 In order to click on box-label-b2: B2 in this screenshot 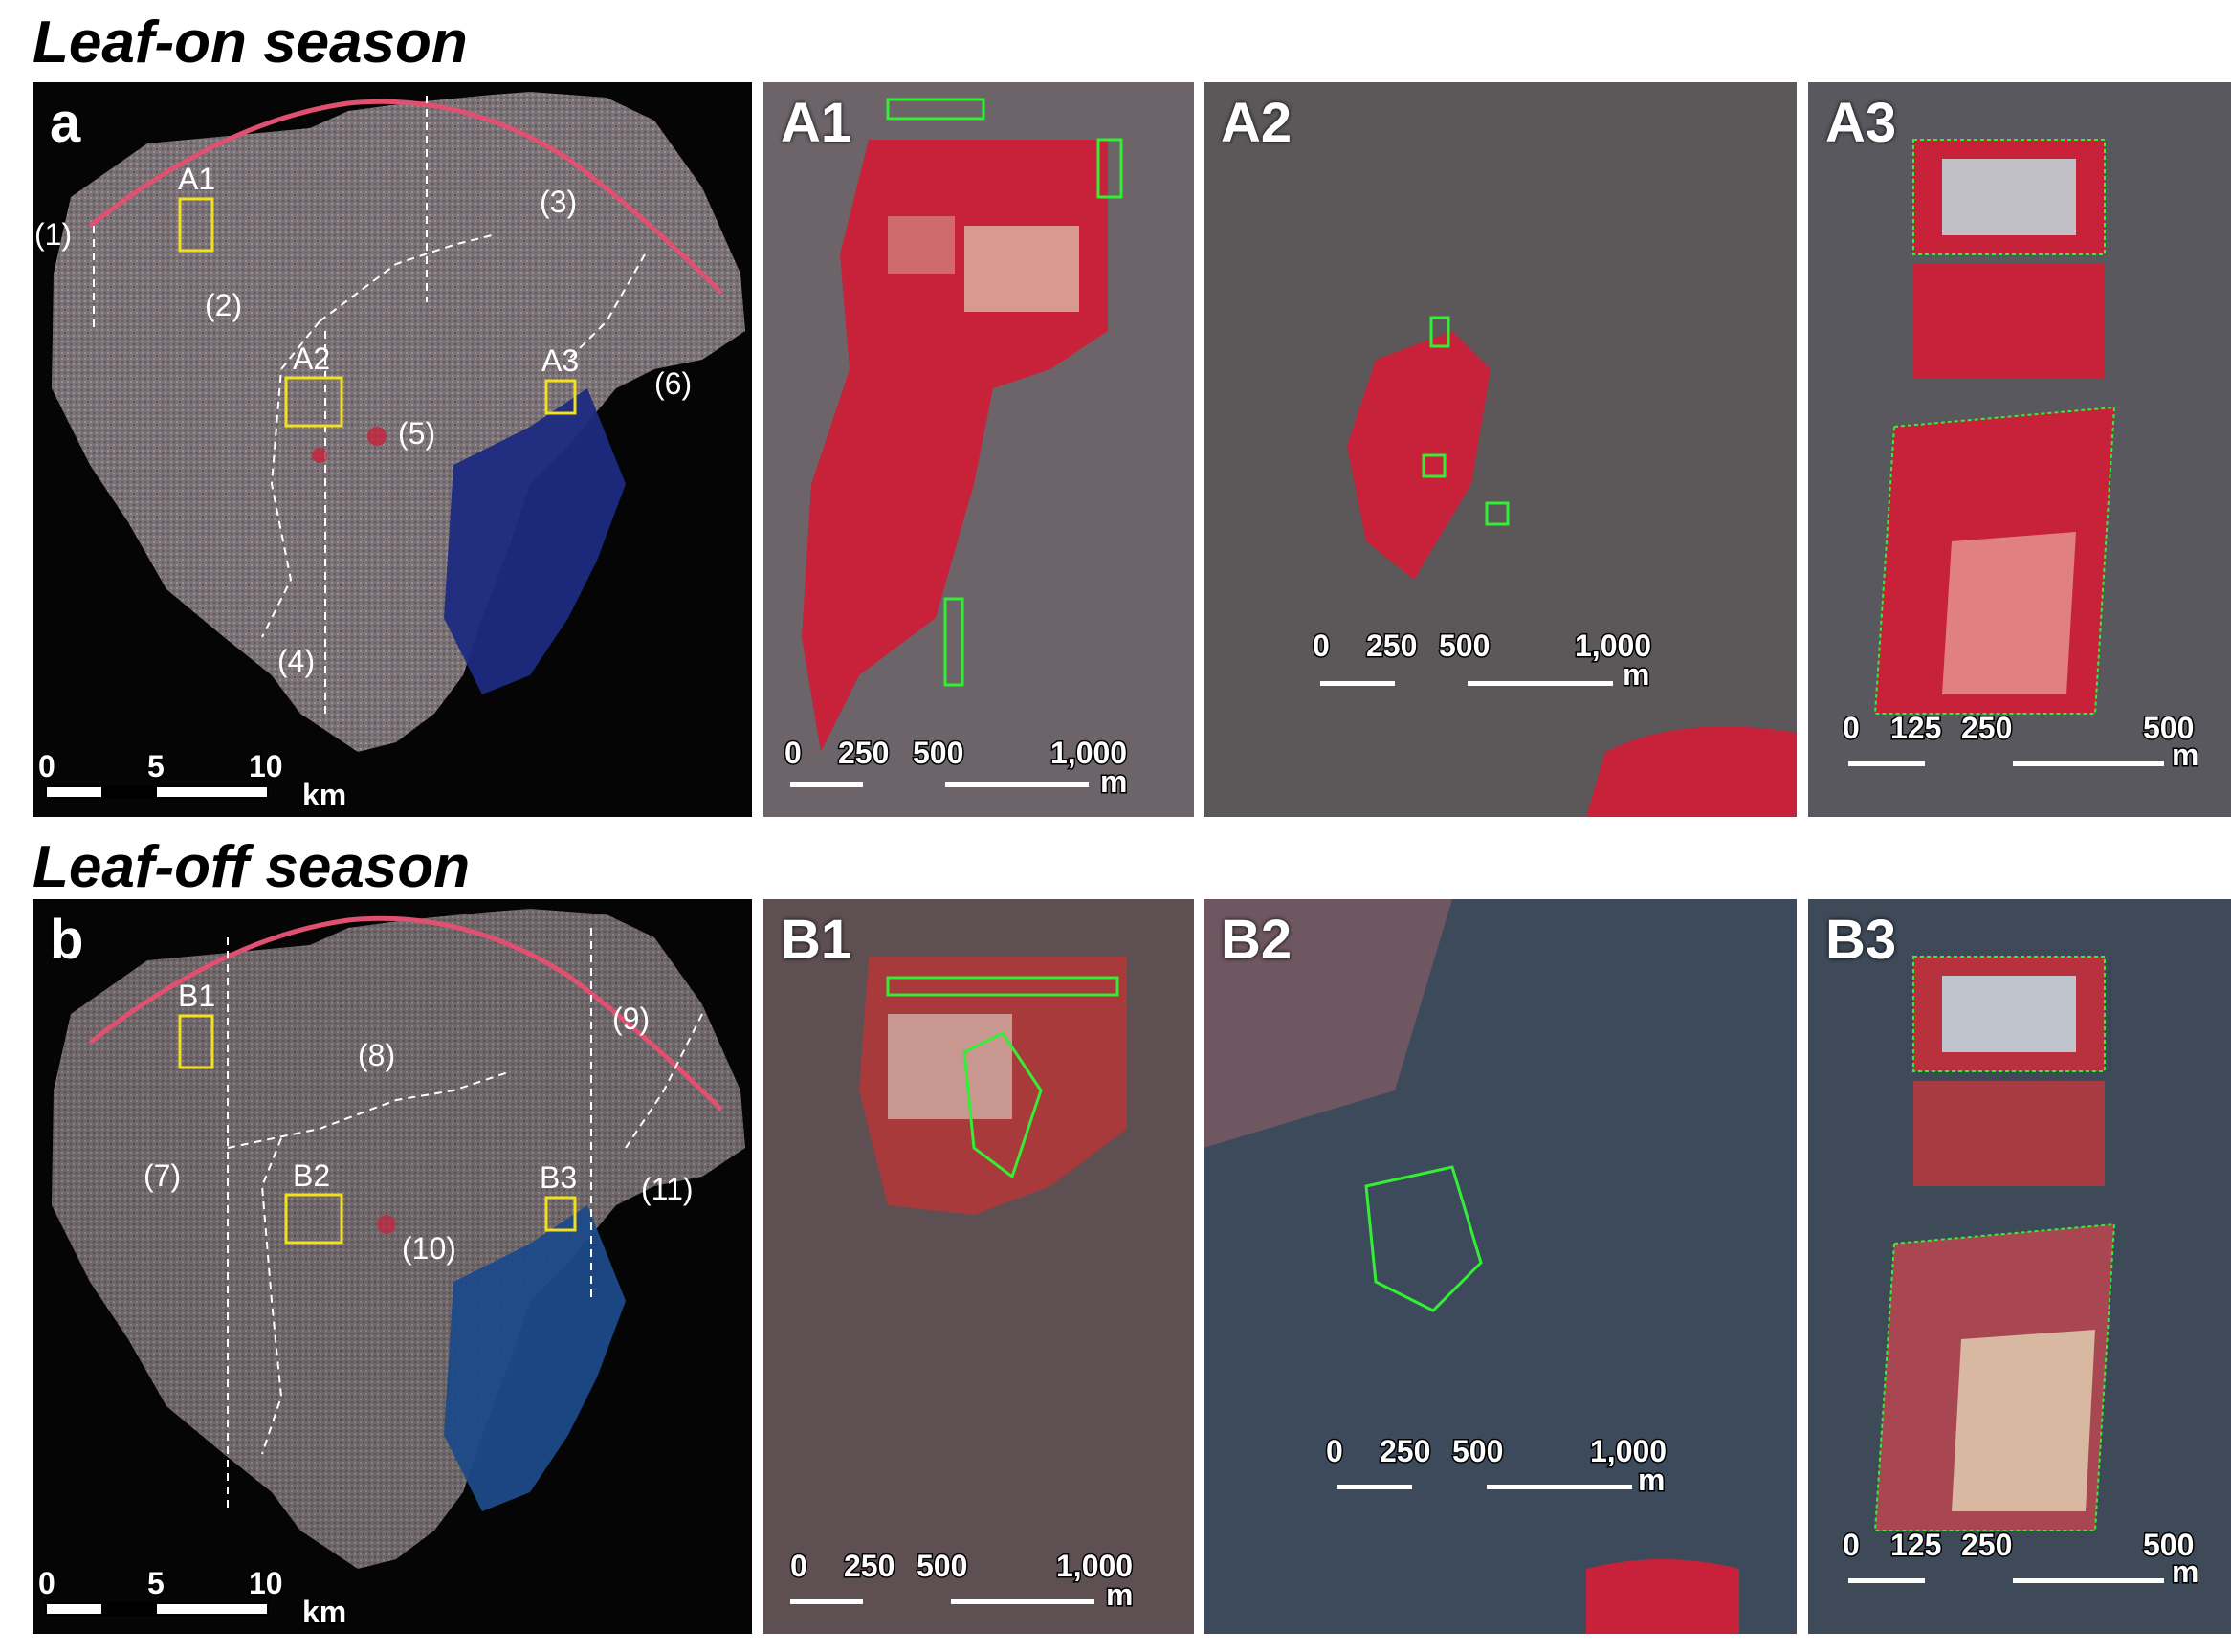, I will do `click(311, 1175)`.